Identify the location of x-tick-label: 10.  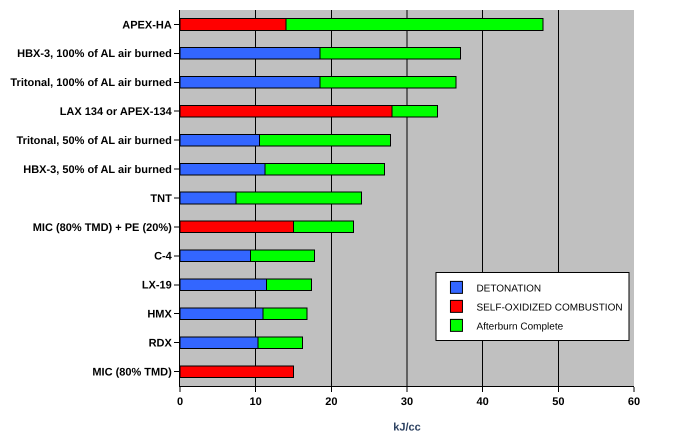
(256, 402).